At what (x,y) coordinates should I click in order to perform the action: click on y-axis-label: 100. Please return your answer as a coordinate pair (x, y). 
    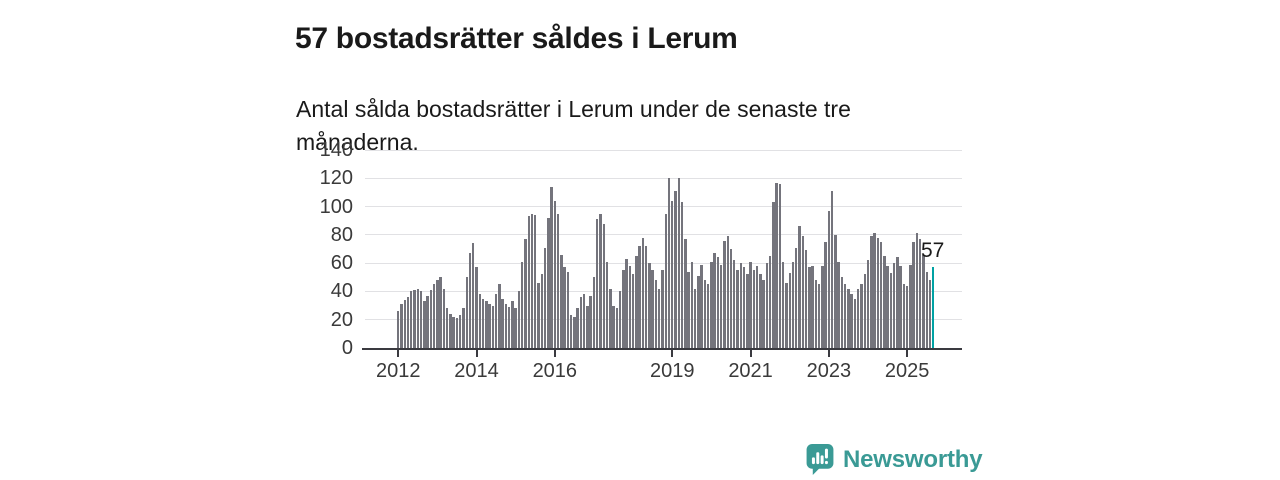
    Looking at the image, I should click on (336, 206).